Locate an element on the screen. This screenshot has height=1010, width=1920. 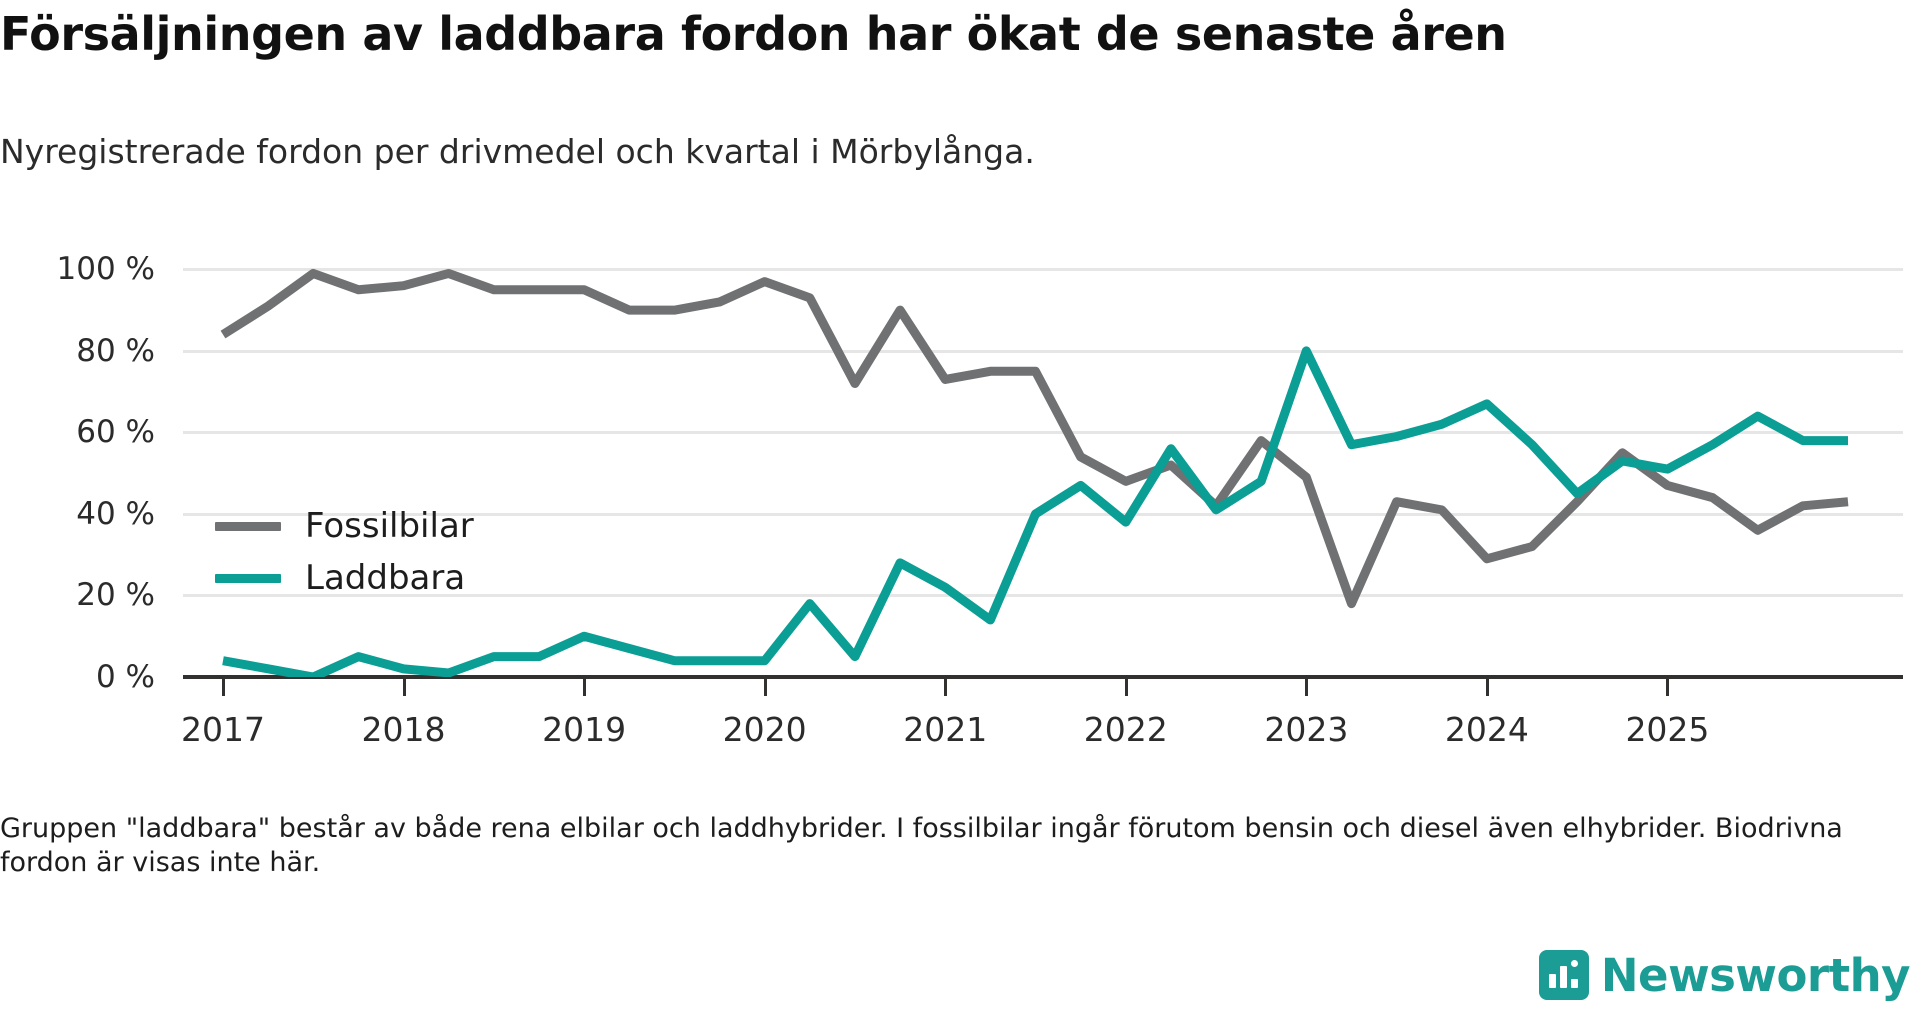
legend-item-laddbara: Laddbara is located at coordinates (425, 578).